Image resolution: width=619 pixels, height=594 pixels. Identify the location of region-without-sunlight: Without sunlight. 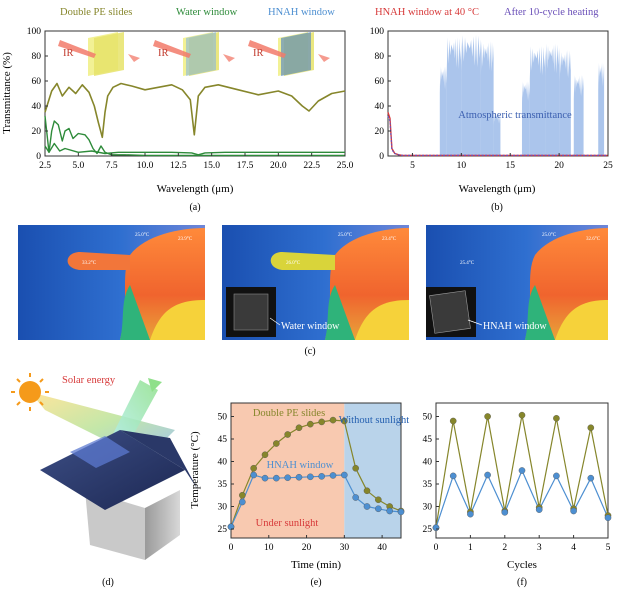
(374, 420).